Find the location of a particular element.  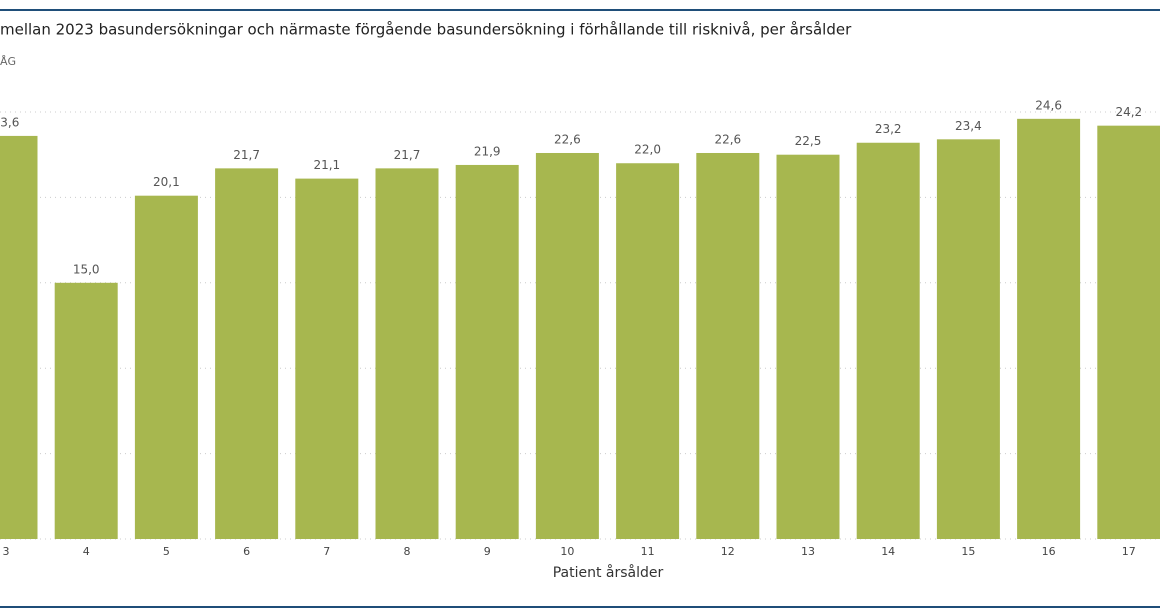

value-label: 21,1 is located at coordinates (326, 165).